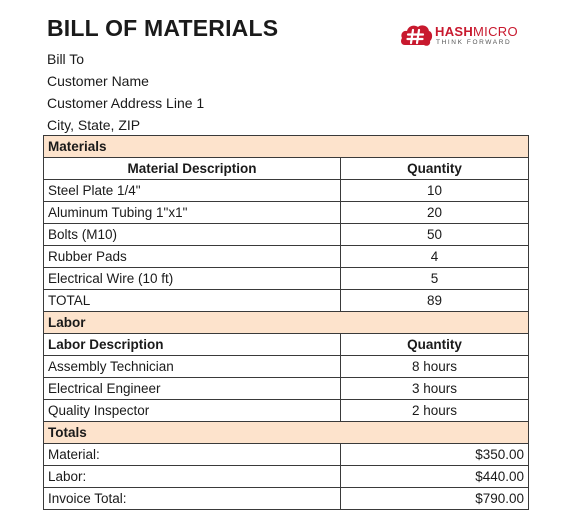 This screenshot has width=569, height=529. What do you see at coordinates (192, 300) in the screenshot?
I see `material-description: TOTAL` at bounding box center [192, 300].